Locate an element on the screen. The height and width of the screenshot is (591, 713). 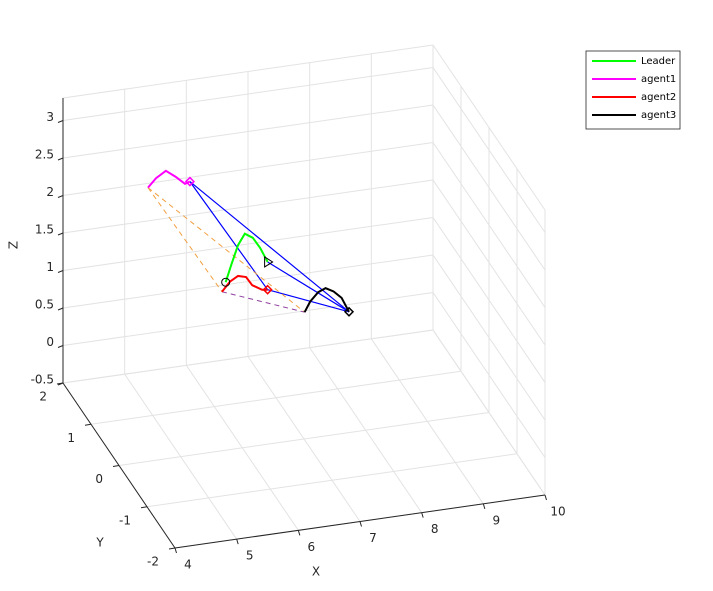
z-axis-label: Z is located at coordinates (14, 245).